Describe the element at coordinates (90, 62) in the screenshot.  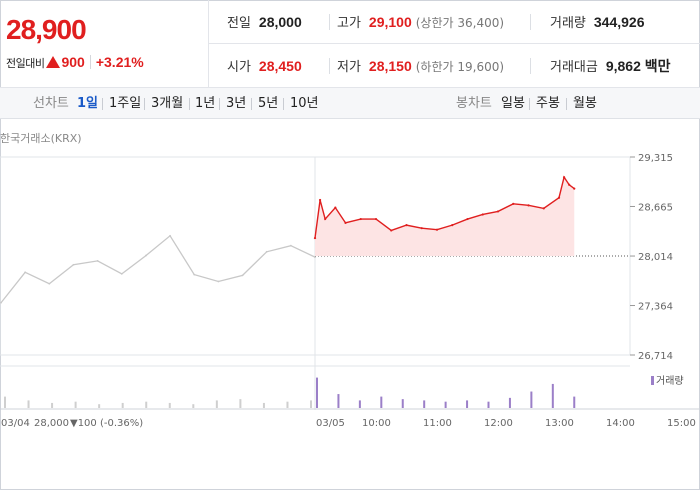
I see `change-divider` at that location.